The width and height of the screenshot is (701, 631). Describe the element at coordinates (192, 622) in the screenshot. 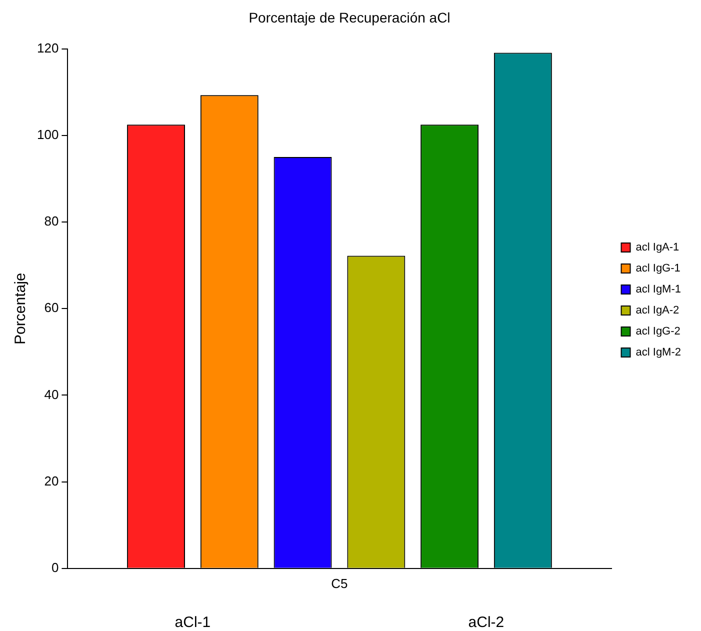

I see `text: aCl-1` at that location.